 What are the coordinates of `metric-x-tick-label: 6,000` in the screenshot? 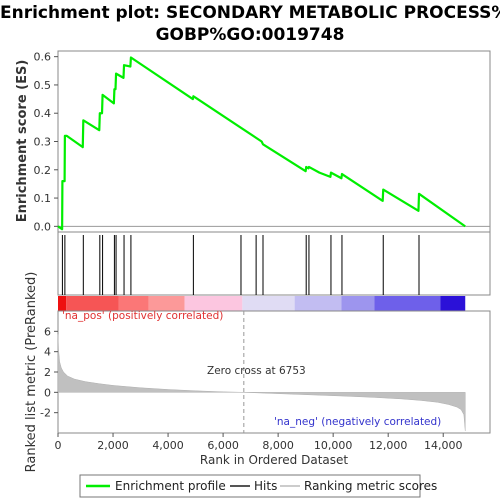 It's located at (223, 445).